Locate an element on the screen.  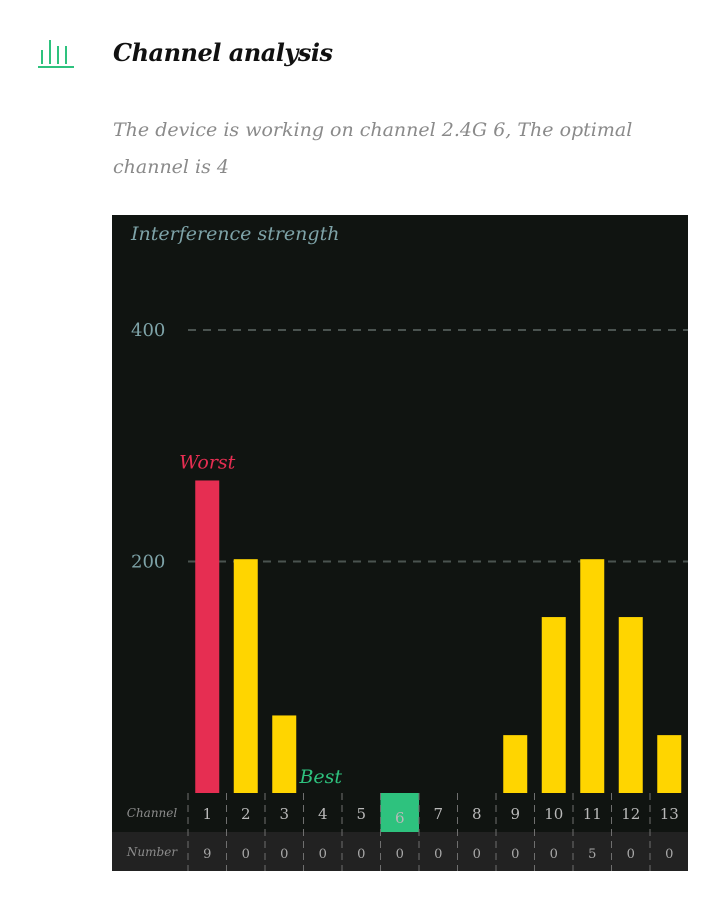
channel-label: 1 is located at coordinates (207, 814).